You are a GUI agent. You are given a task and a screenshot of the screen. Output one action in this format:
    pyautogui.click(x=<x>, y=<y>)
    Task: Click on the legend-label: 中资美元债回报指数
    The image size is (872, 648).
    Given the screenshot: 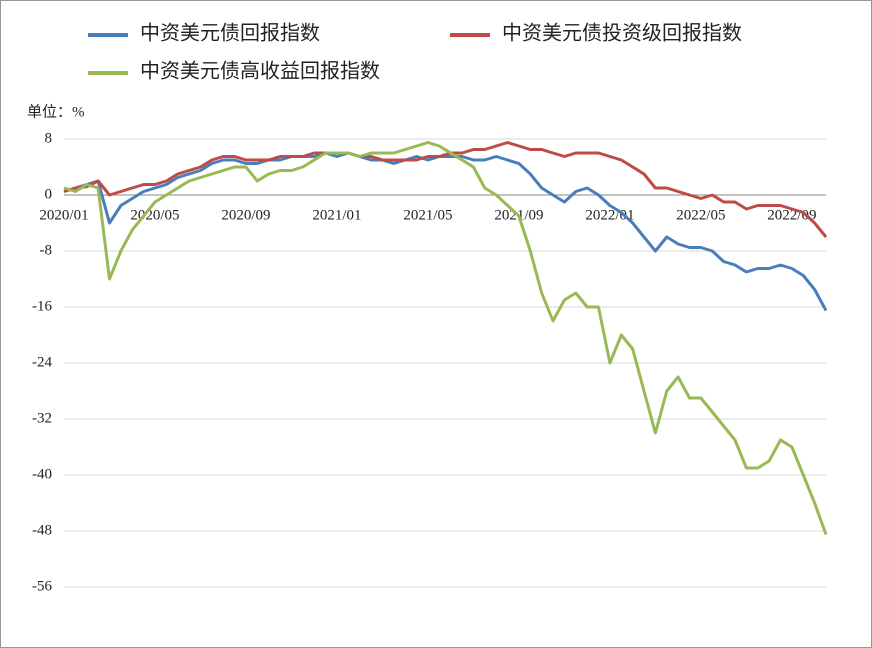 What is the action you would take?
    pyautogui.click(x=230, y=33)
    